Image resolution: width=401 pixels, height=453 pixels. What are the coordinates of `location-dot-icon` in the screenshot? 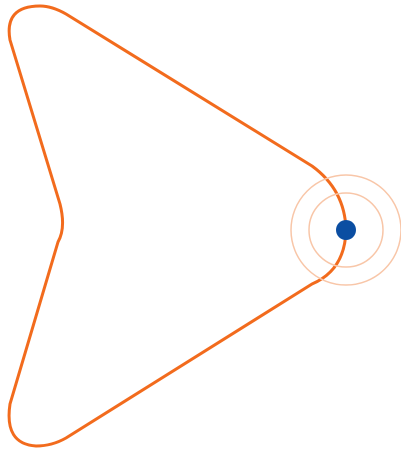 It's located at (346, 230).